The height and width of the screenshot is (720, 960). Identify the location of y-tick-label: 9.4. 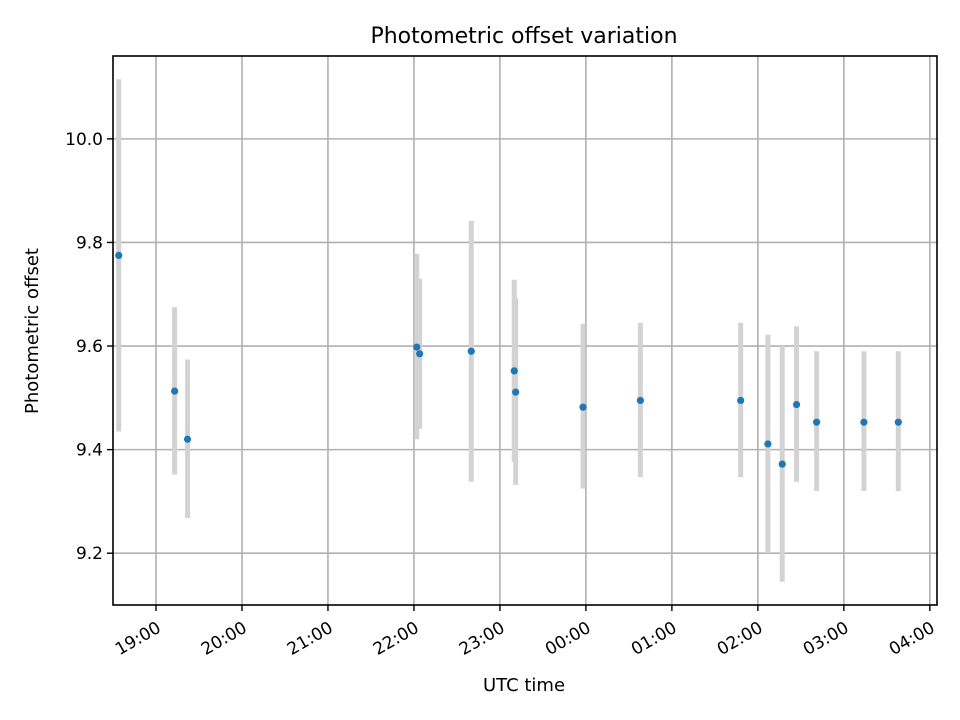
(89, 451).